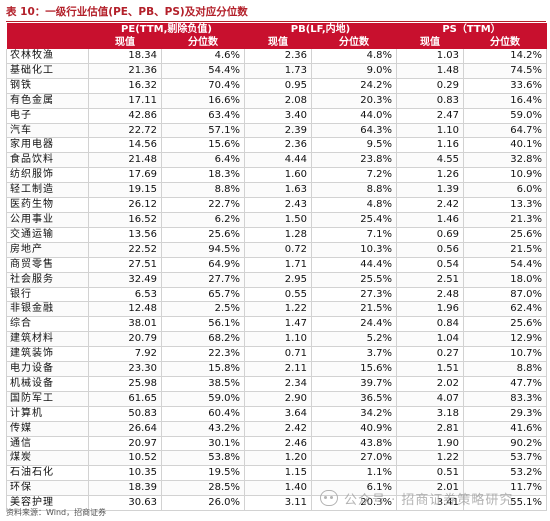 The image size is (550, 521). I want to click on ps-current-cell: 1.46, so click(430, 220).